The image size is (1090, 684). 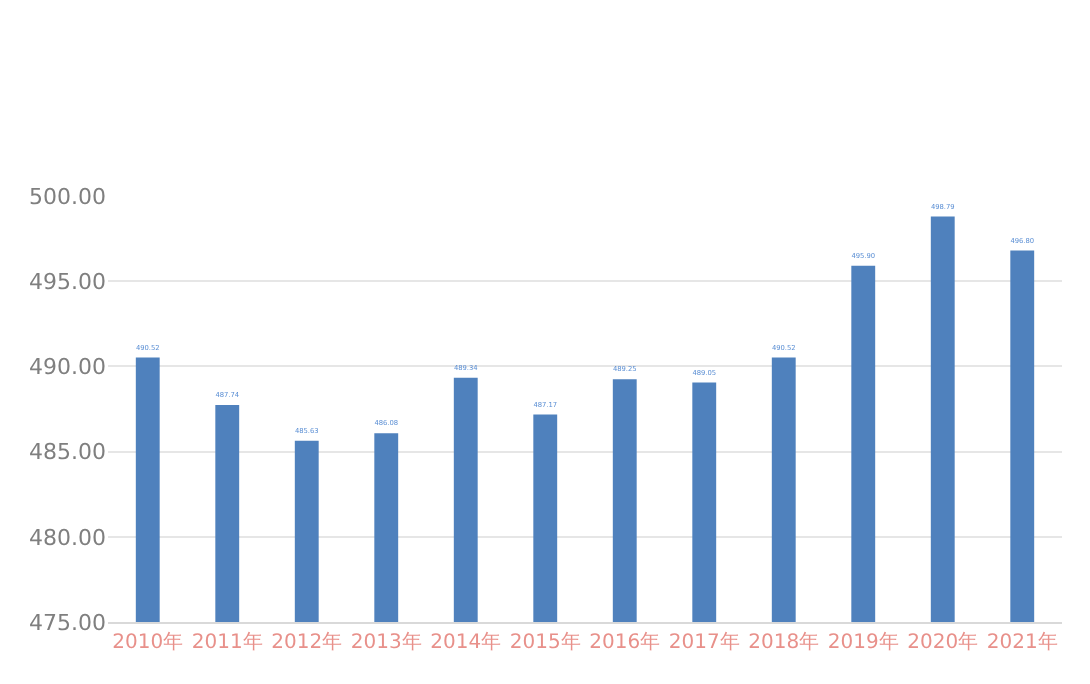 I want to click on x-tick-label: 2014年, so click(x=466, y=642).